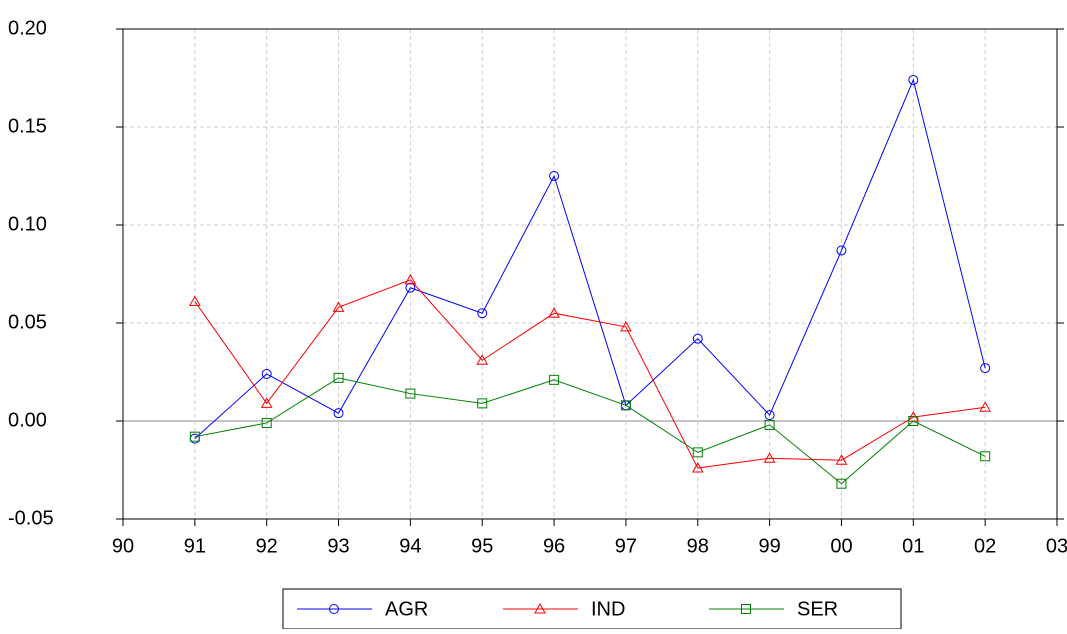  Describe the element at coordinates (27, 126) in the screenshot. I see `y-tick-label: 0.15` at that location.